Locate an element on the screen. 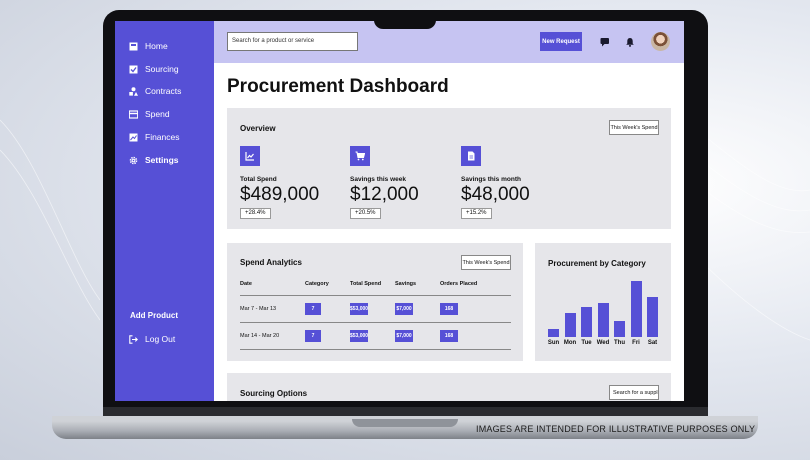 This screenshot has height=460, width=810. sidebar-item-label: Sourcing is located at coordinates (162, 69).